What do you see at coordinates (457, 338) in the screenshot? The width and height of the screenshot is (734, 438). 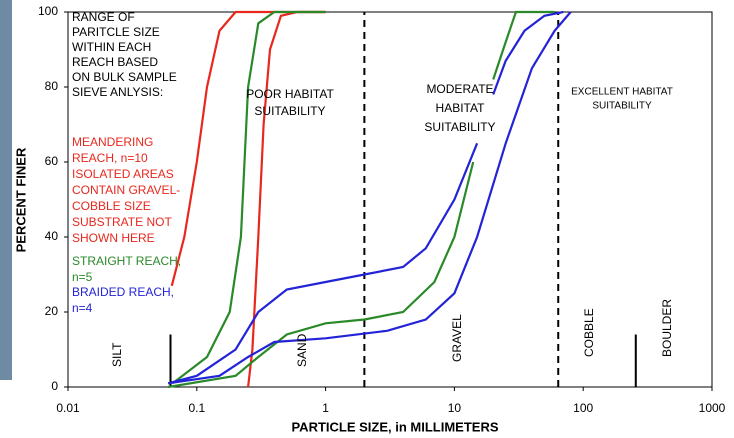 I see `size-class-label: GRAVEL` at bounding box center [457, 338].